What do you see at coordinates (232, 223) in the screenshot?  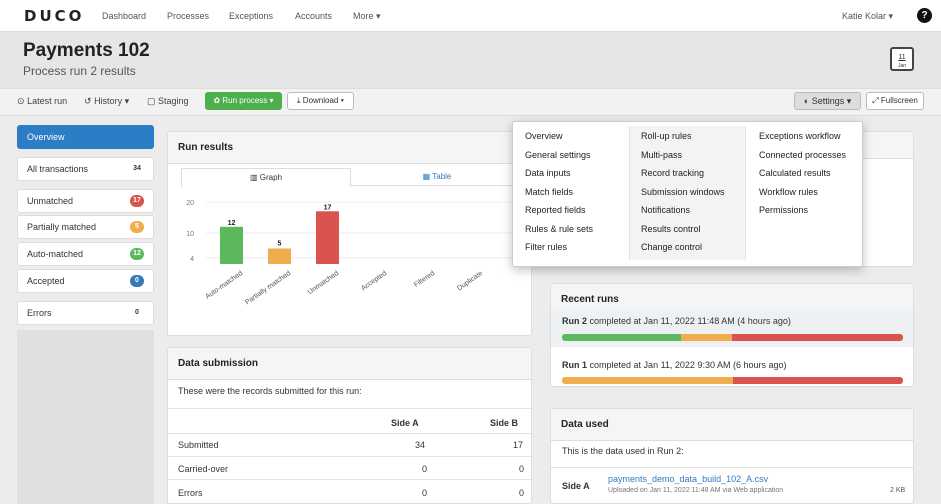 I see `bar-data-label: 12` at bounding box center [232, 223].